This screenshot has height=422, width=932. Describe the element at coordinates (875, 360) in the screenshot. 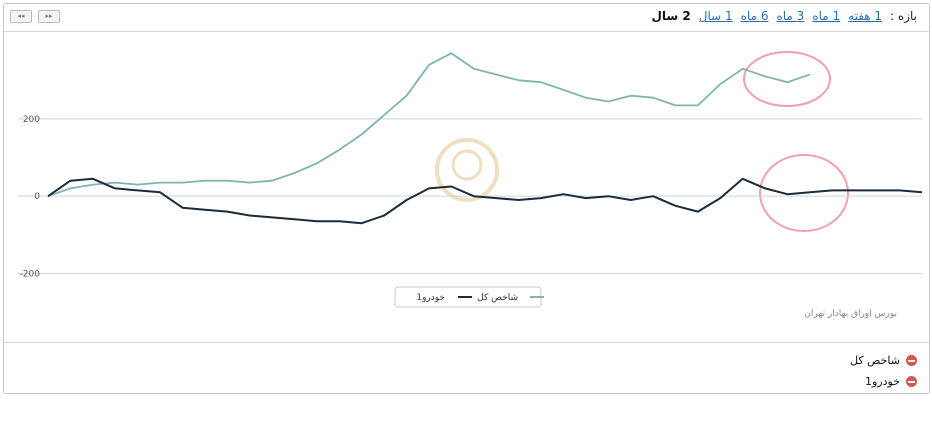

I see `series-item-label: شاخص کل` at that location.